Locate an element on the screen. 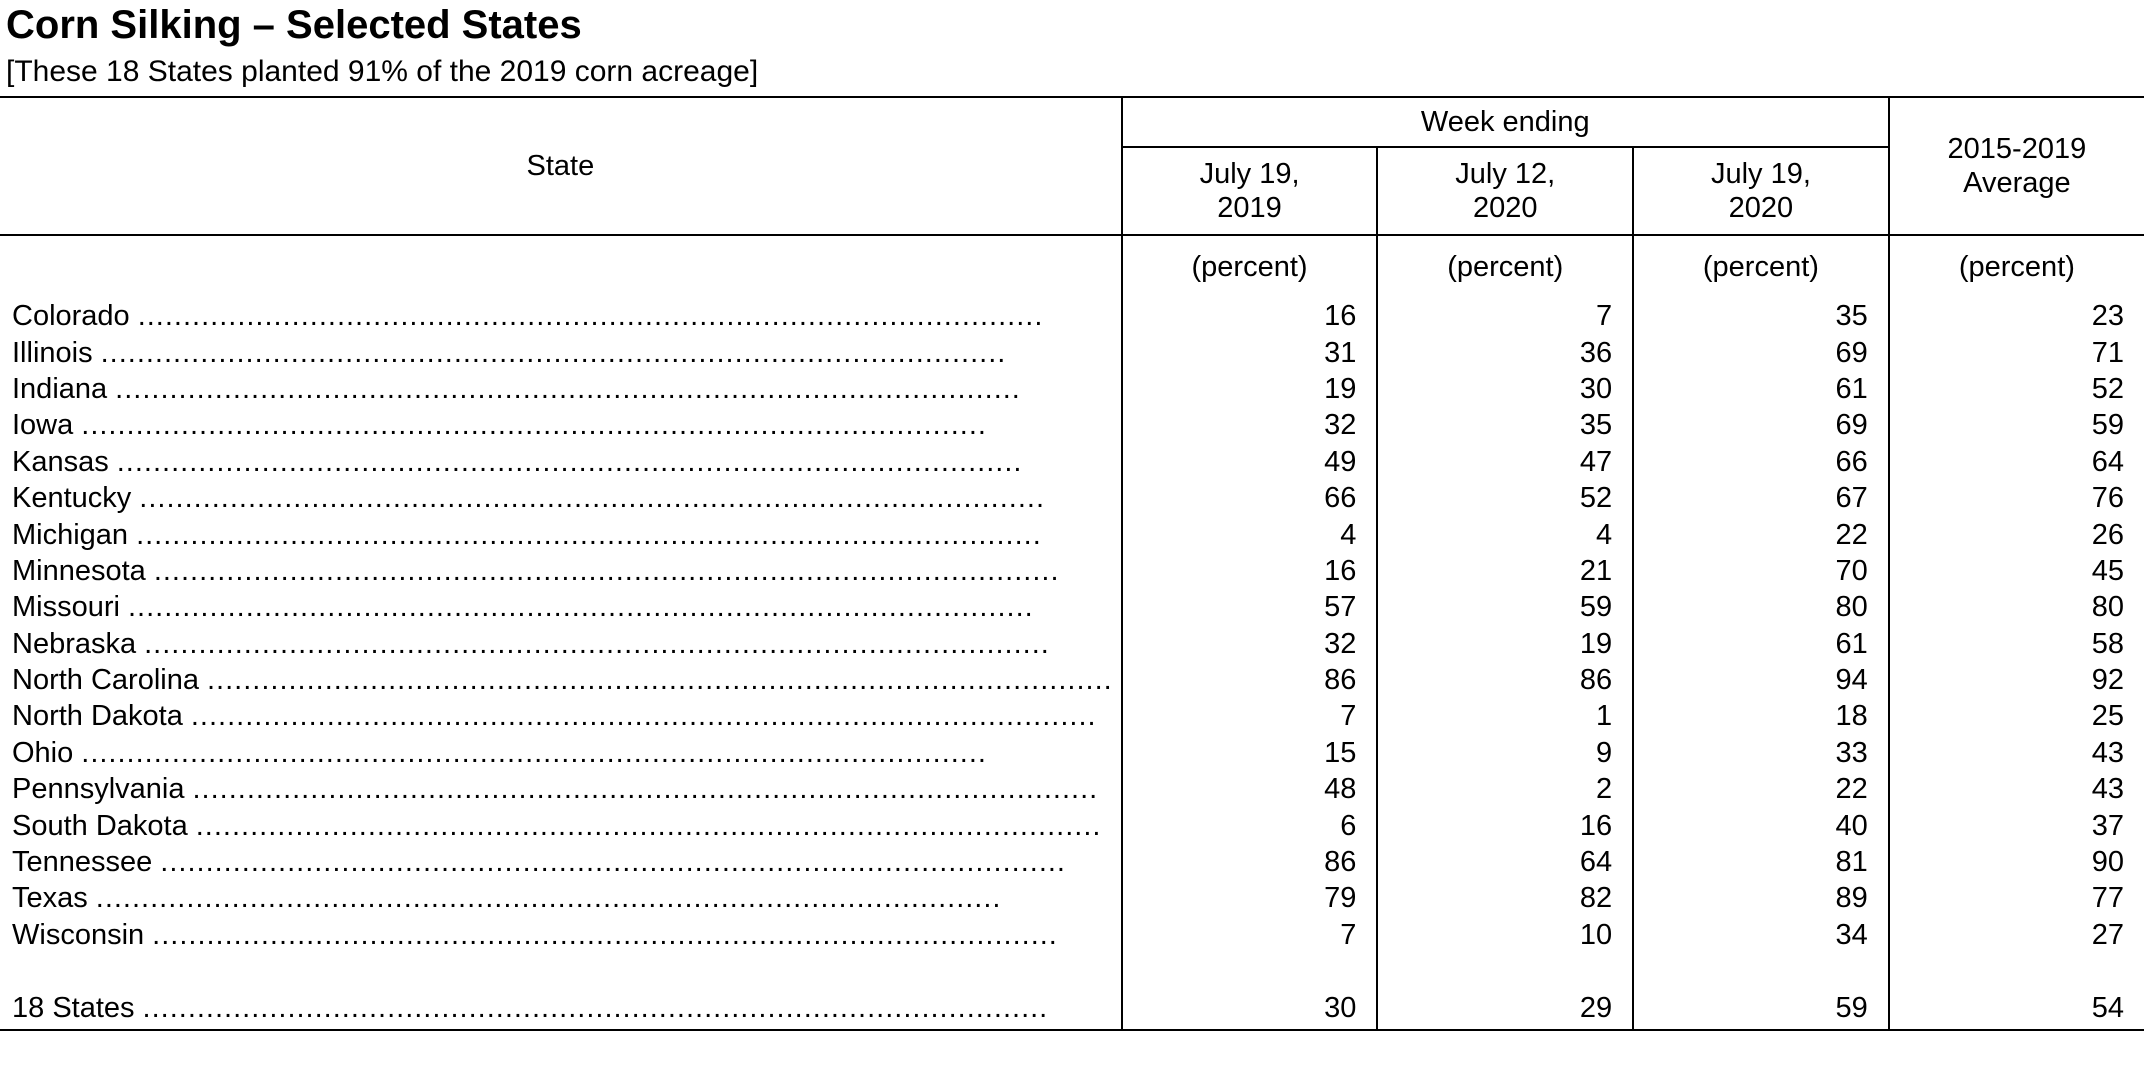  value-cell: 92 is located at coordinates (2107, 680).